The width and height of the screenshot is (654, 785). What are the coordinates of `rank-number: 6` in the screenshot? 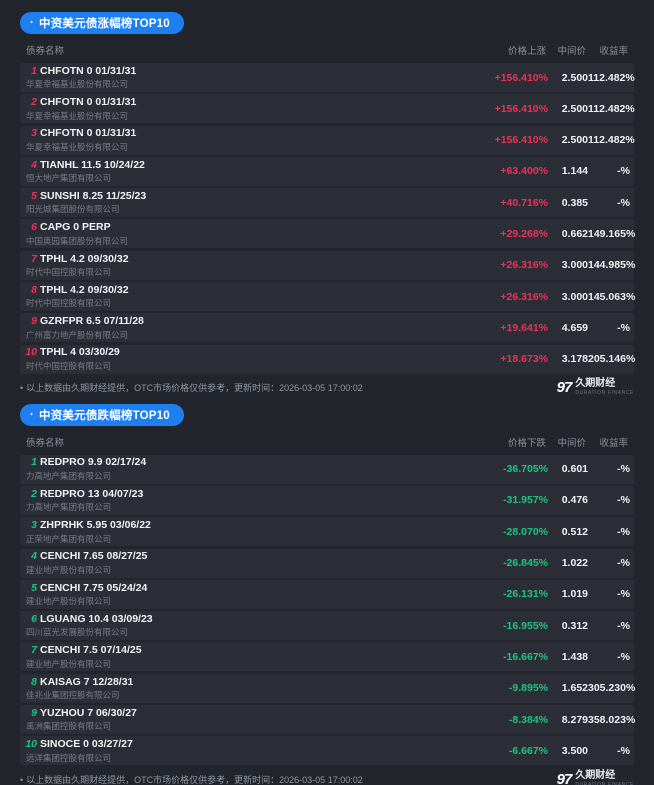 It's located at (34, 618).